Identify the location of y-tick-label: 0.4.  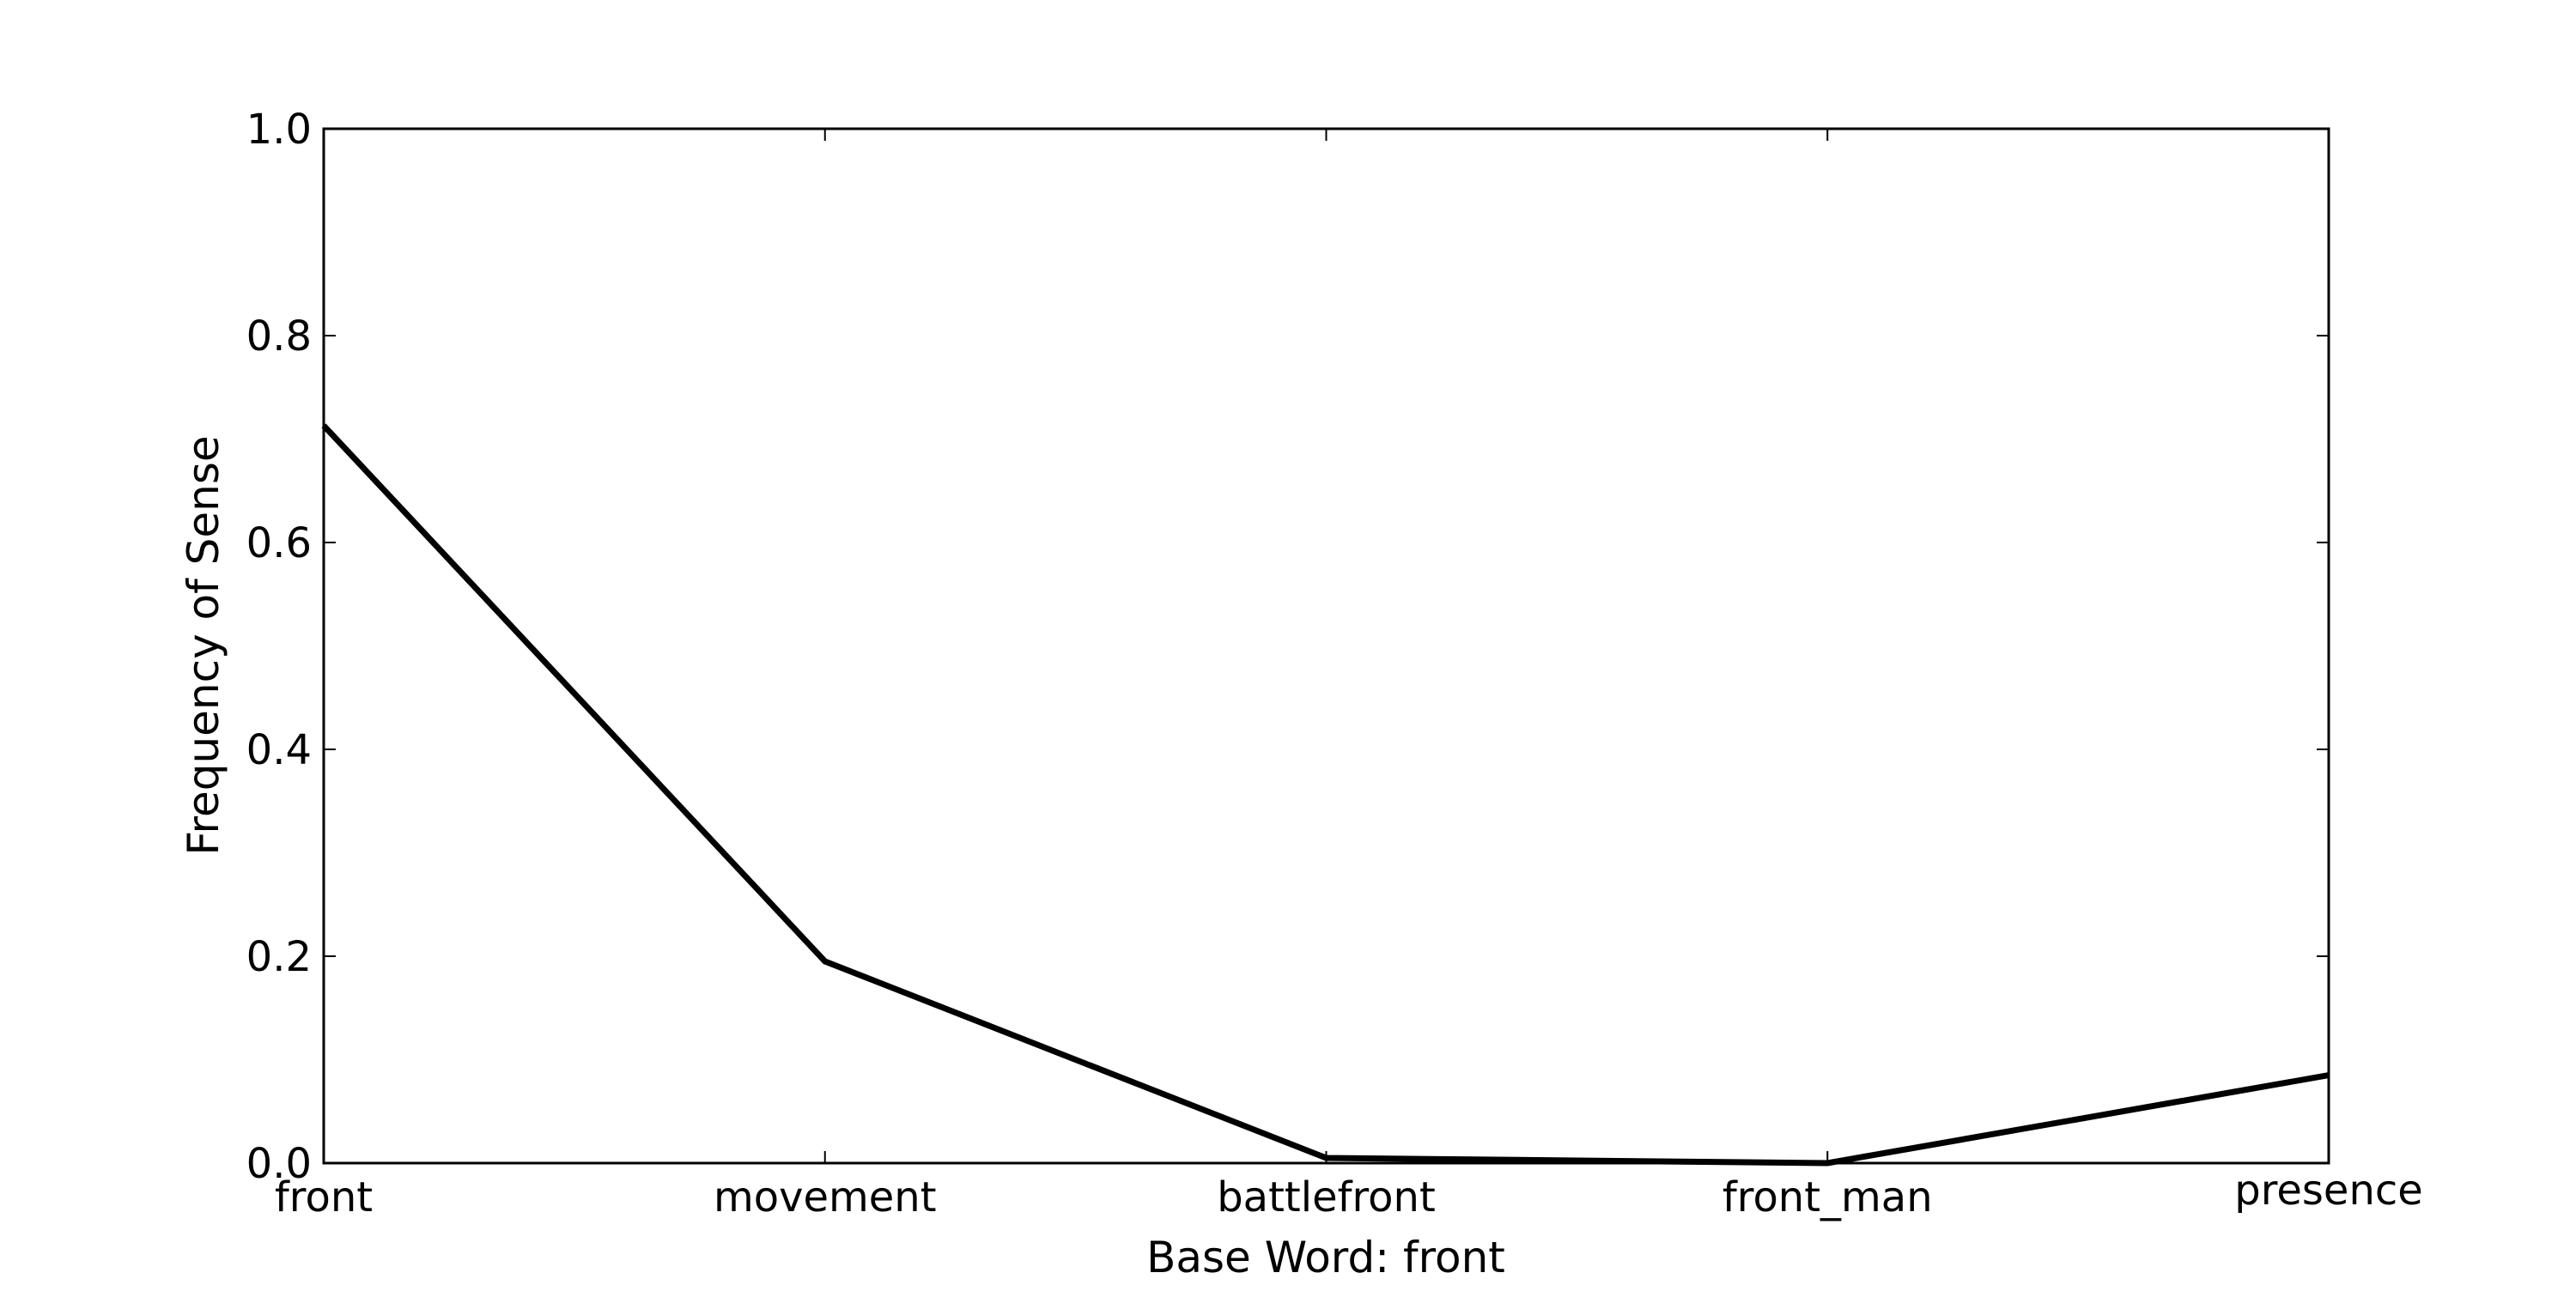
(279, 750).